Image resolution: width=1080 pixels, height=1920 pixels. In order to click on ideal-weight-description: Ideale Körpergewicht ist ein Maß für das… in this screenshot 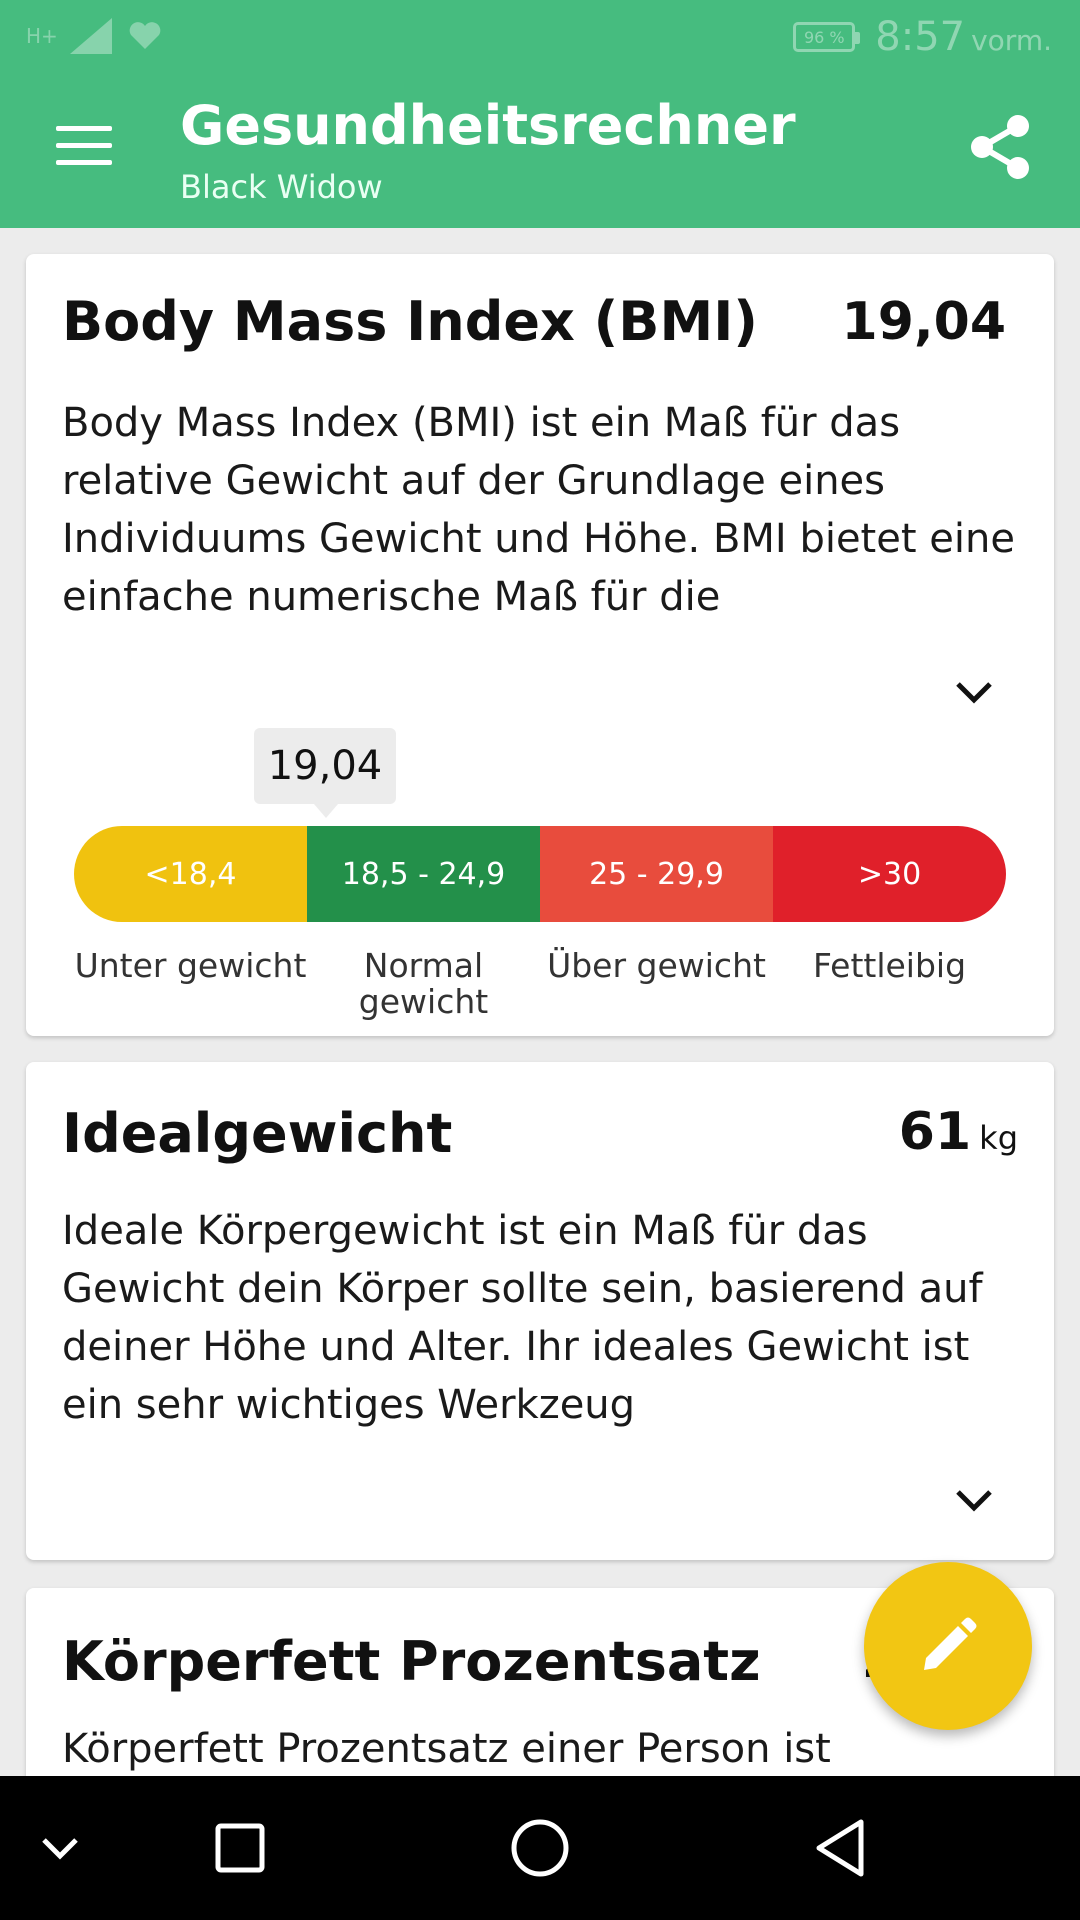, I will do `click(522, 1318)`.